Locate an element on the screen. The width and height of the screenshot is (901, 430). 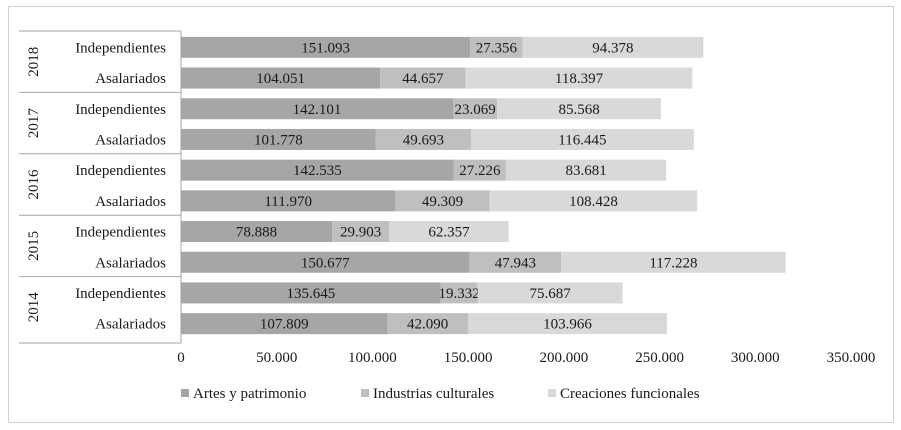
data-label-industrias-culturales: 29.903 is located at coordinates (360, 233).